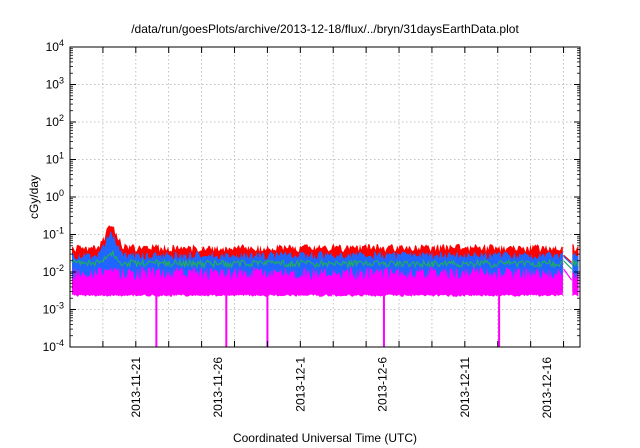 The height and width of the screenshot is (448, 640). Describe the element at coordinates (53, 234) in the screenshot. I see `y-tick-label: 10⁻¹` at that location.